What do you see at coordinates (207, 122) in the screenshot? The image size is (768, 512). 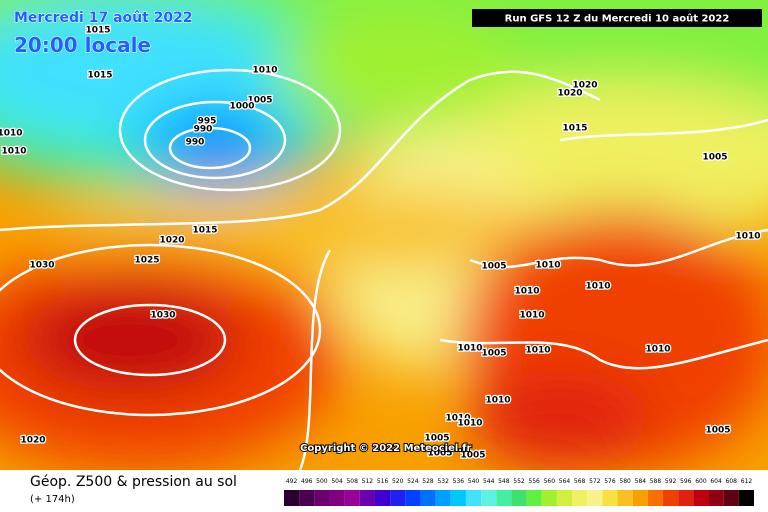 I see `isobar-label: 995` at bounding box center [207, 122].